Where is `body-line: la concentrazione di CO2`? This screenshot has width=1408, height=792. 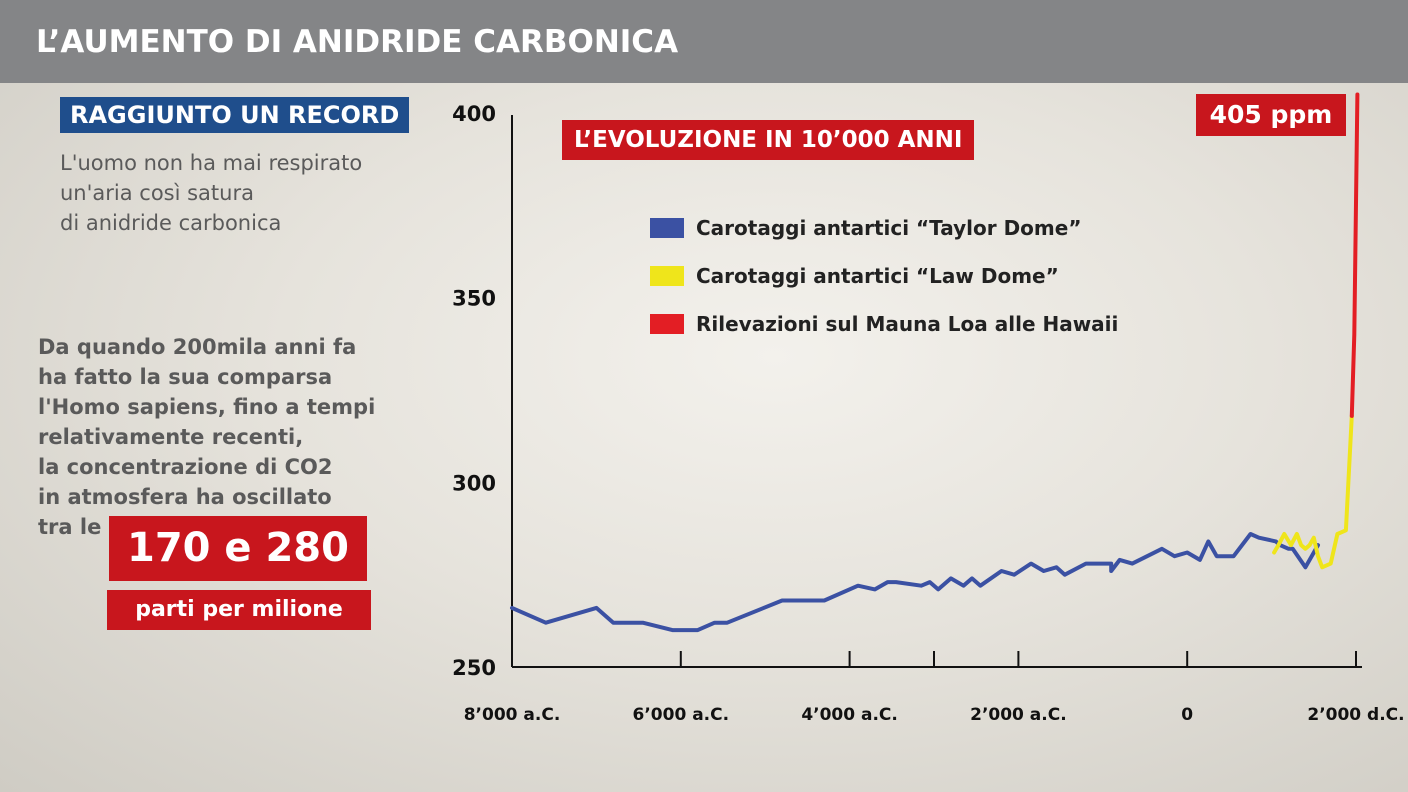 body-line: la concentrazione di CO2 is located at coordinates (185, 467).